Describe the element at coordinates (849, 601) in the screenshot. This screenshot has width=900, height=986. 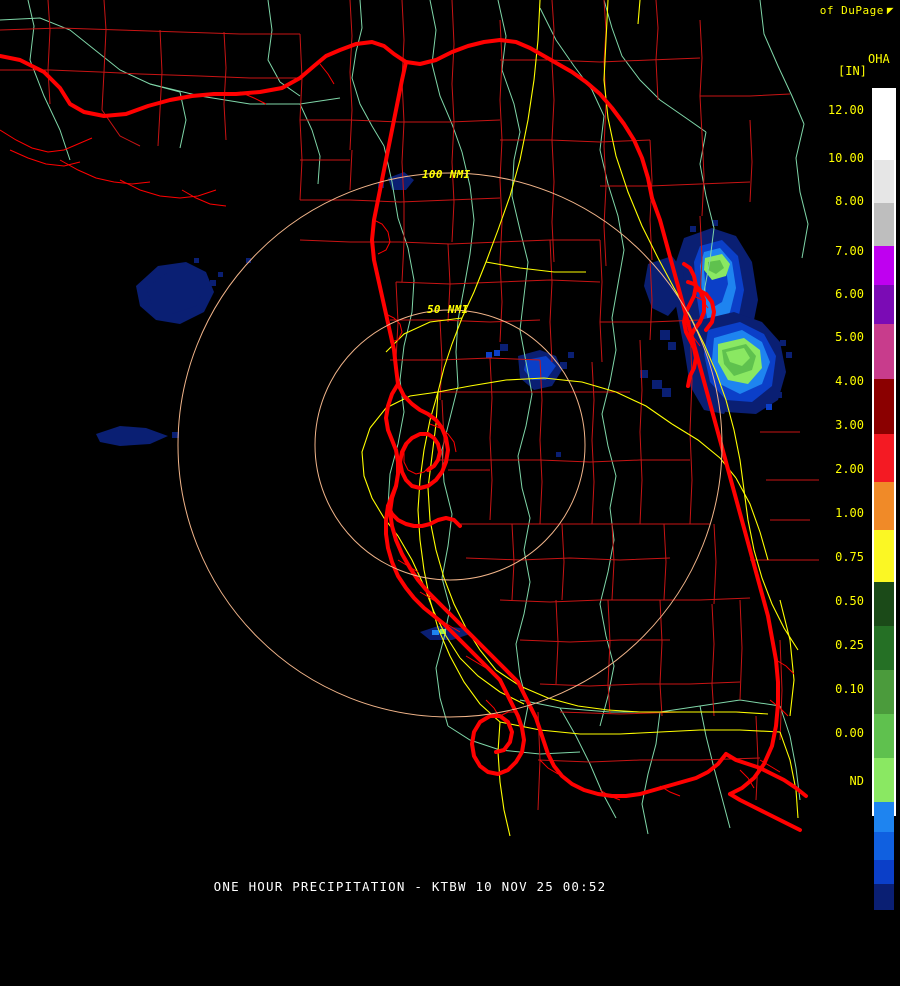
I see `colorbar-tick-0-50: 0.50` at that location.